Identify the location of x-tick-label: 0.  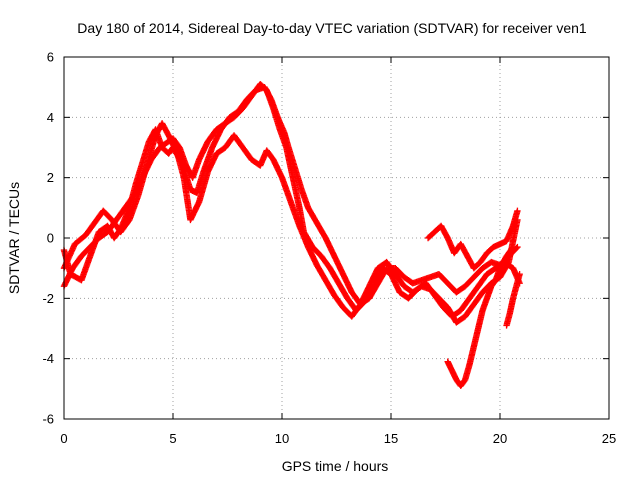
(63, 438).